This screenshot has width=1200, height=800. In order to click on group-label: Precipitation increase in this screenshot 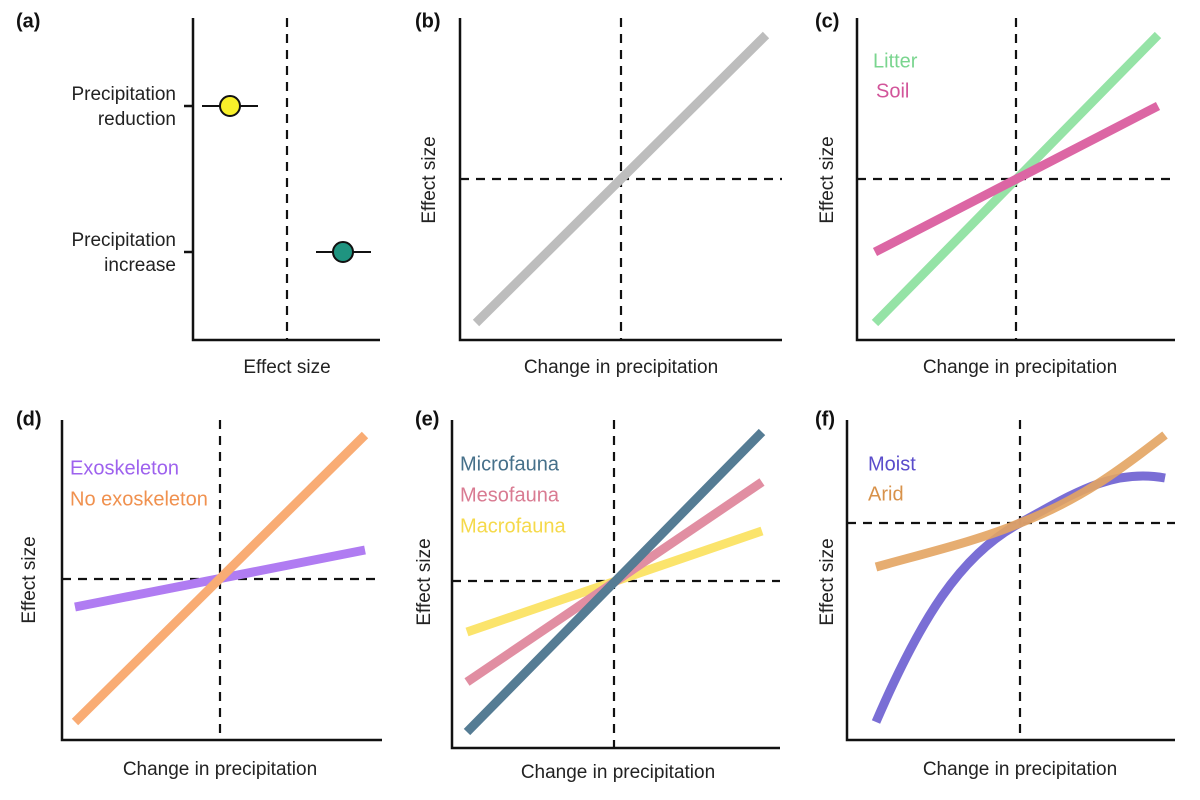, I will do `click(123, 253)`.